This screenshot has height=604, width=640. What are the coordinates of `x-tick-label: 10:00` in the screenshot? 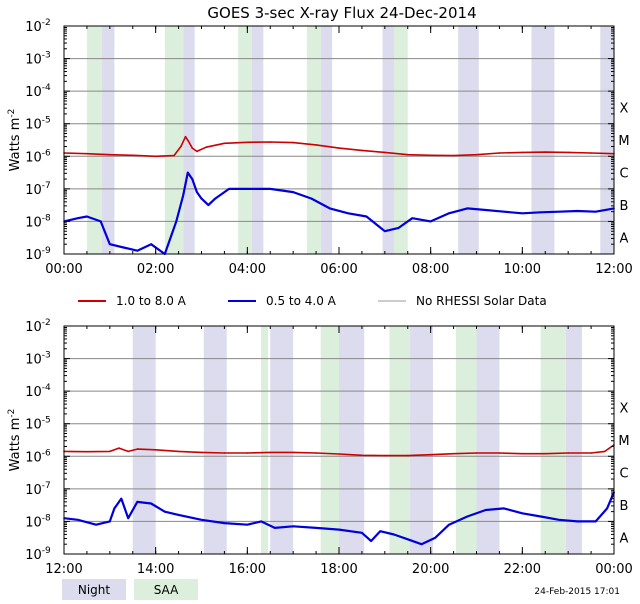 It's located at (522, 269).